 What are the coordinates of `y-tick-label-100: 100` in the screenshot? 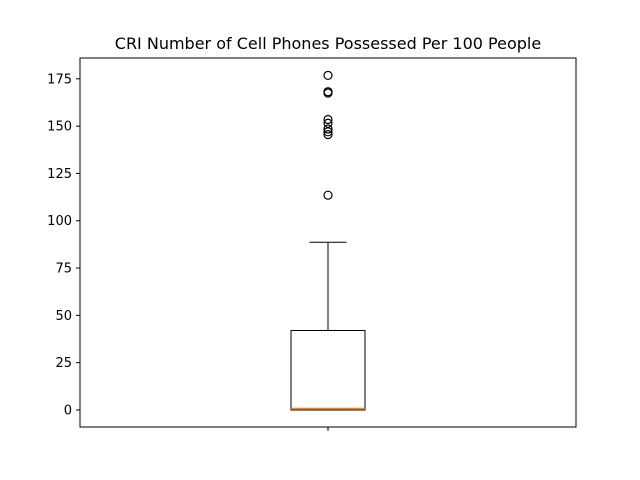 It's located at (59, 221).